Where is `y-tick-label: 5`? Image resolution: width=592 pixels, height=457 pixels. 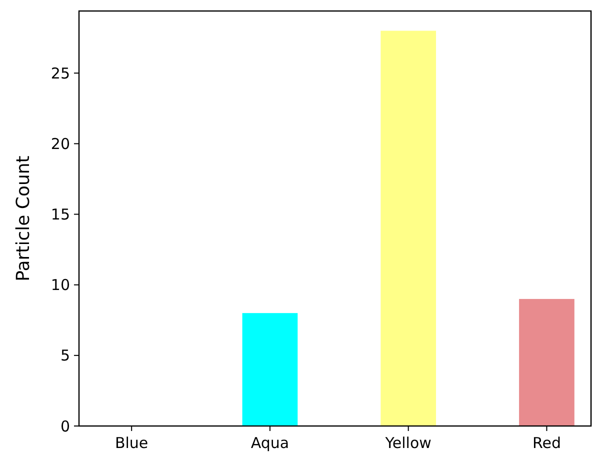 y-tick-label: 5 is located at coordinates (65, 355).